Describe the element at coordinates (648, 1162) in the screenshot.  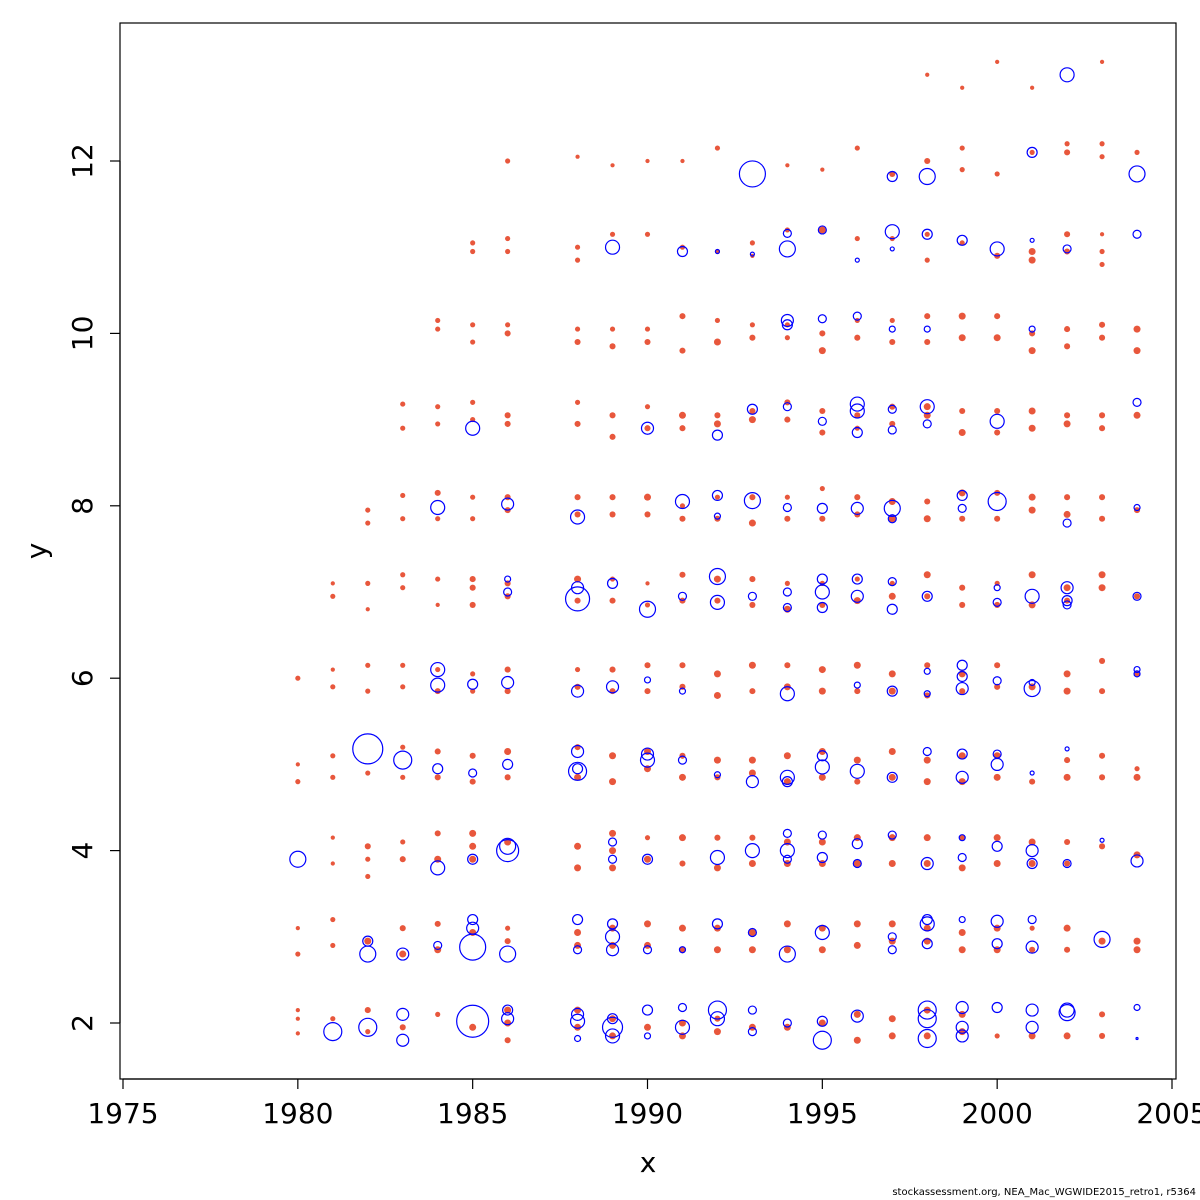
I see `x-axis-title: x` at that location.